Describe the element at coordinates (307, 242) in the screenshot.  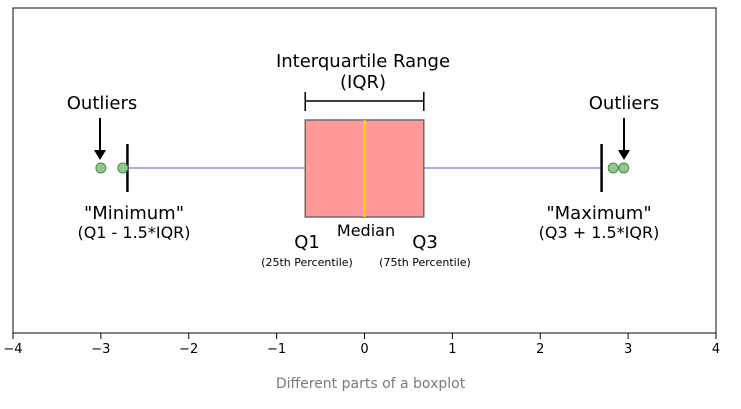
I see `q1-label: Q1` at that location.